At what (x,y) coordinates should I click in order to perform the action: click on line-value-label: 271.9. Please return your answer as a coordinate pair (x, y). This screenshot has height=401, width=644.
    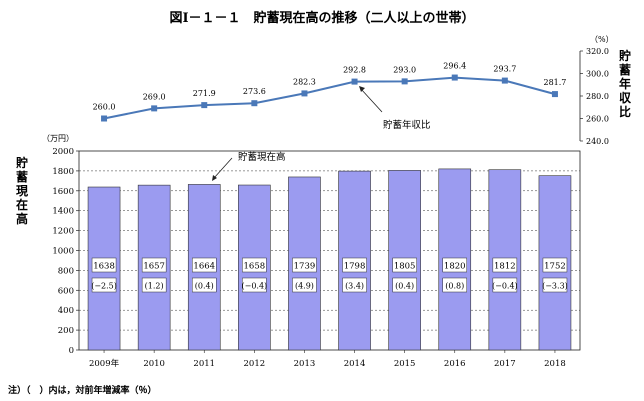
    Looking at the image, I should click on (204, 93).